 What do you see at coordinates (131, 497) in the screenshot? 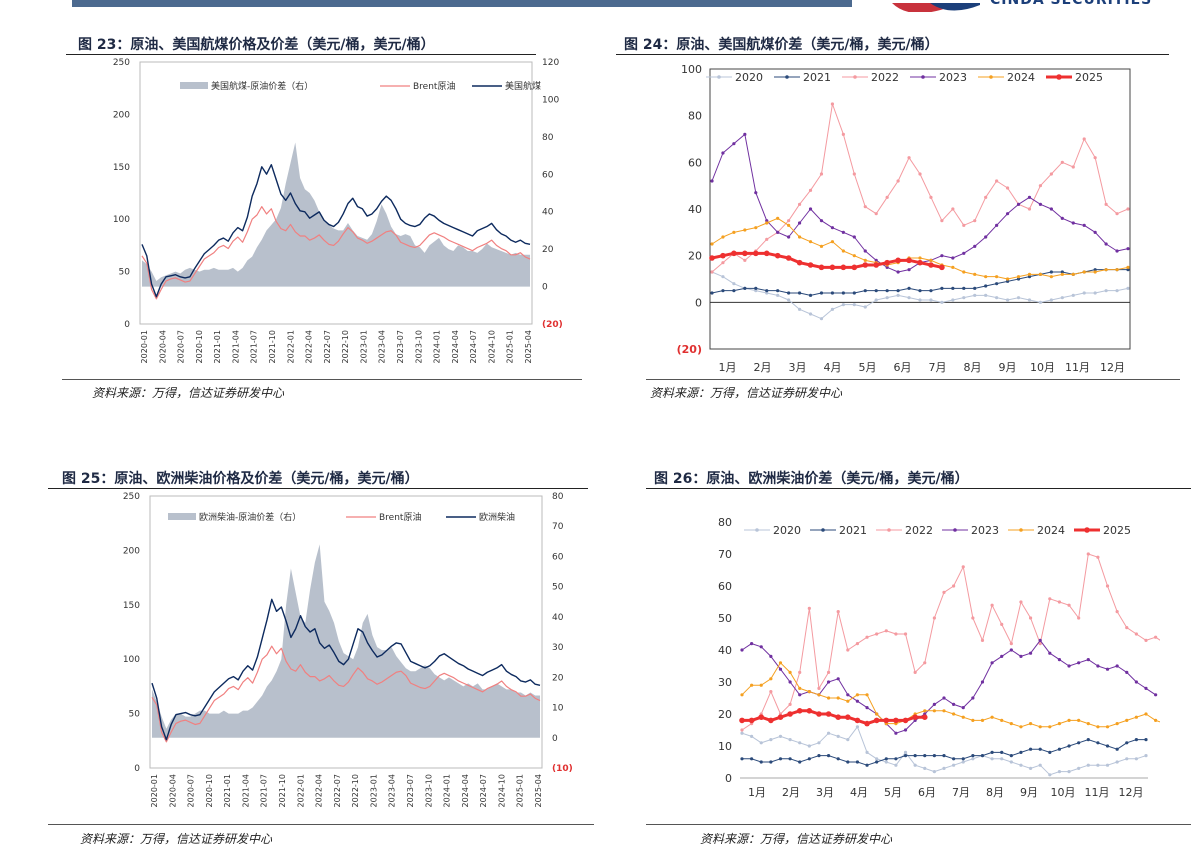
I see `y-left-tick-label: 250` at bounding box center [131, 497].